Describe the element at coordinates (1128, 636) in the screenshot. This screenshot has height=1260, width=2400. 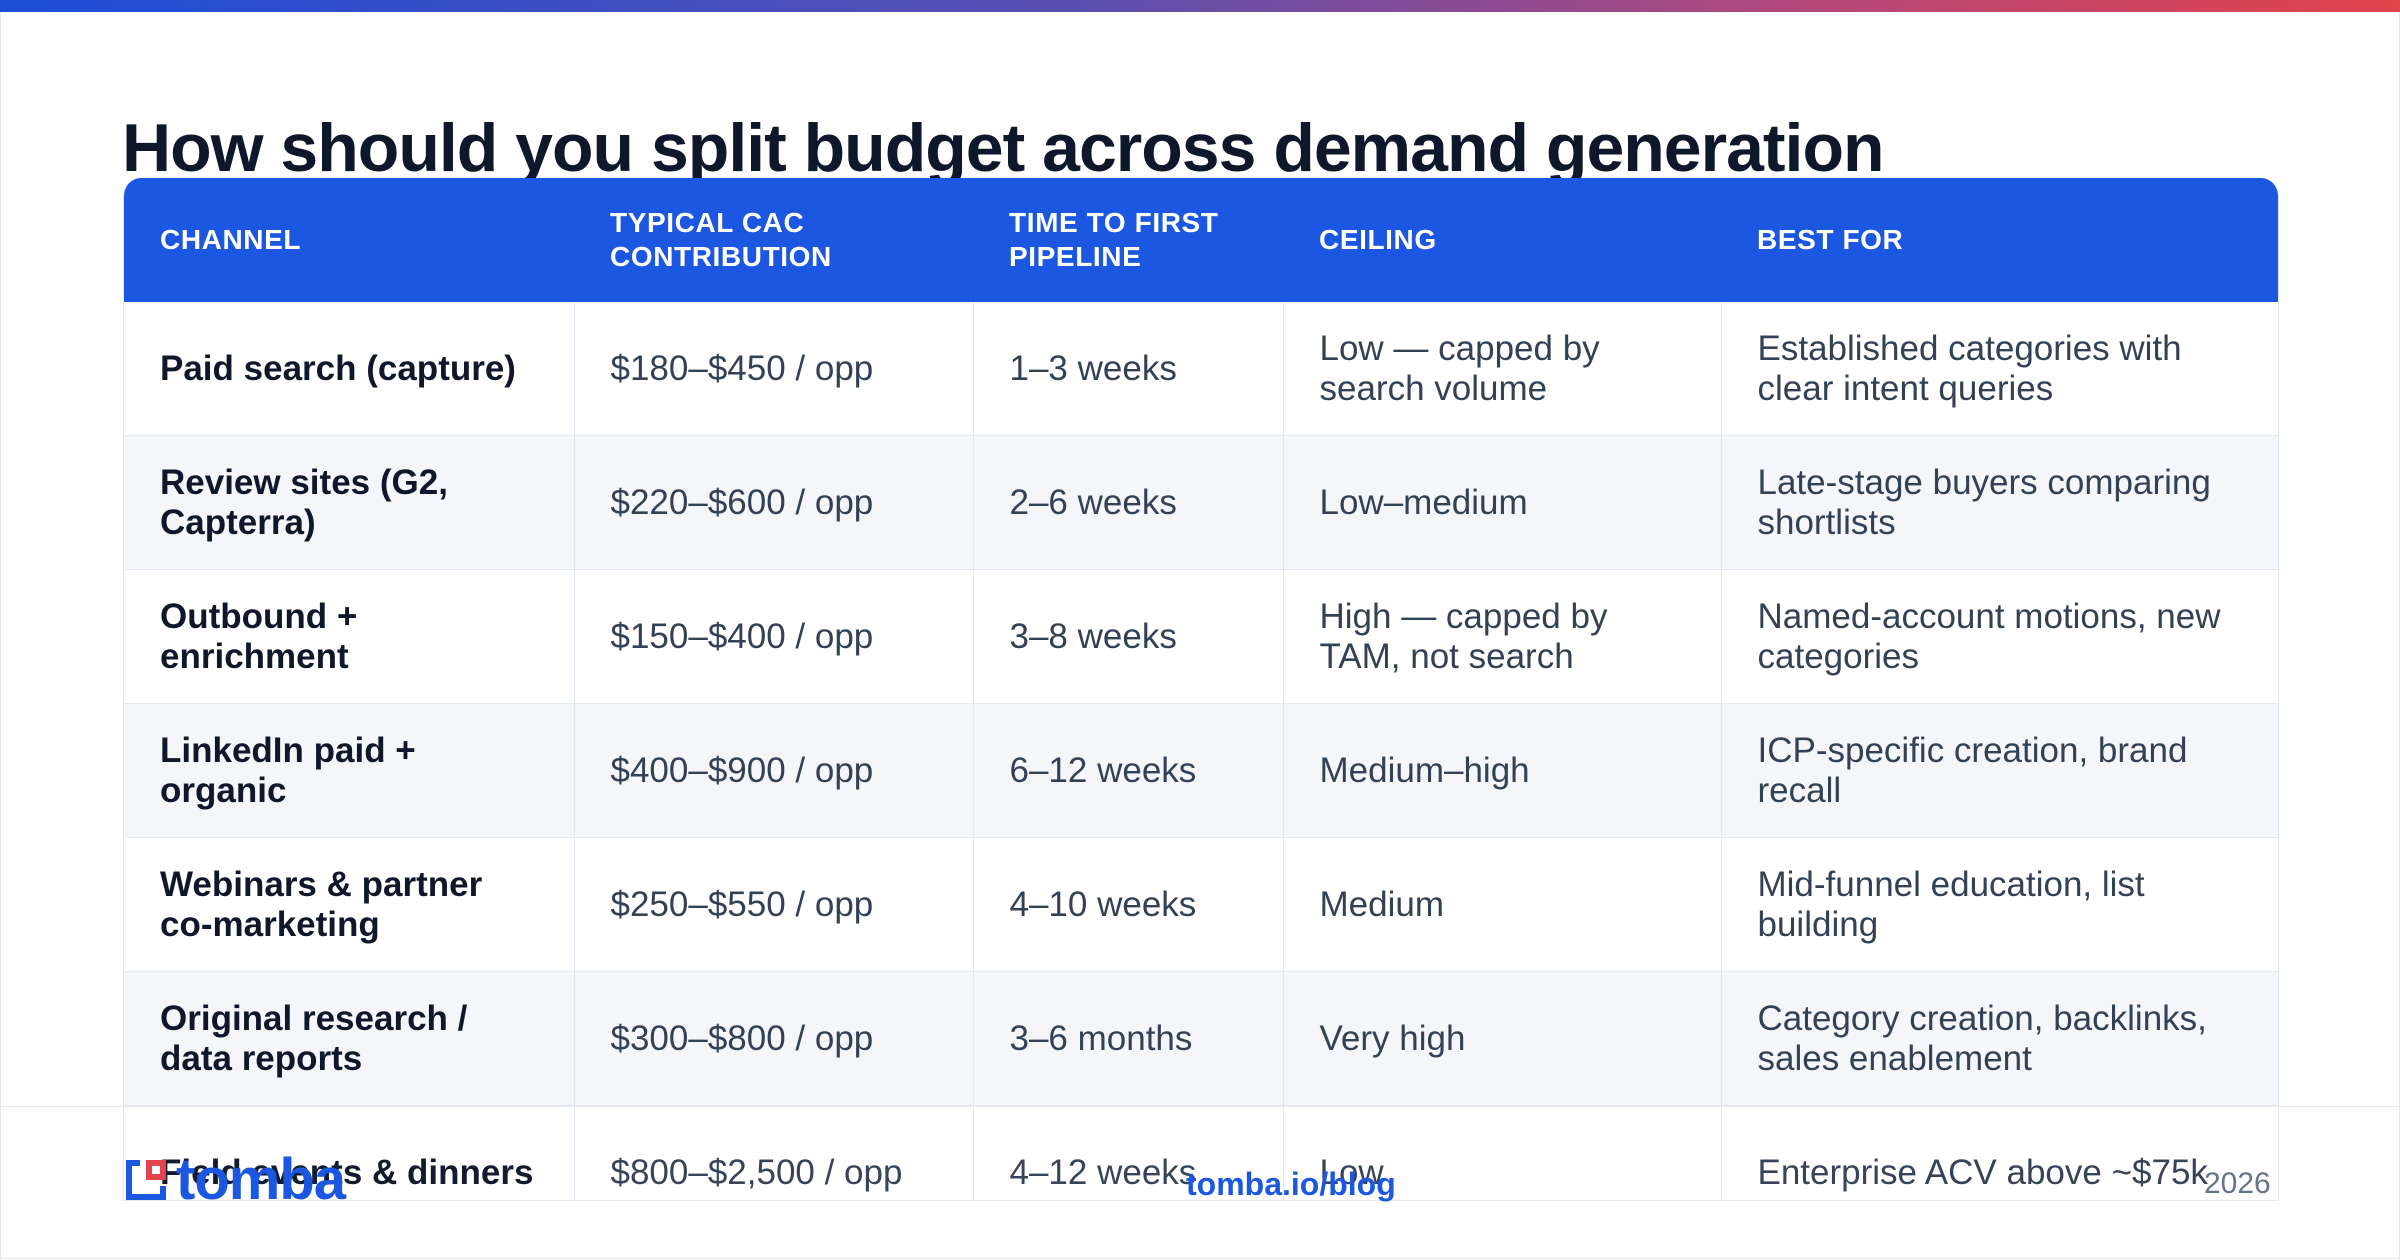
I see `cell-time: 3–8 weeks` at that location.